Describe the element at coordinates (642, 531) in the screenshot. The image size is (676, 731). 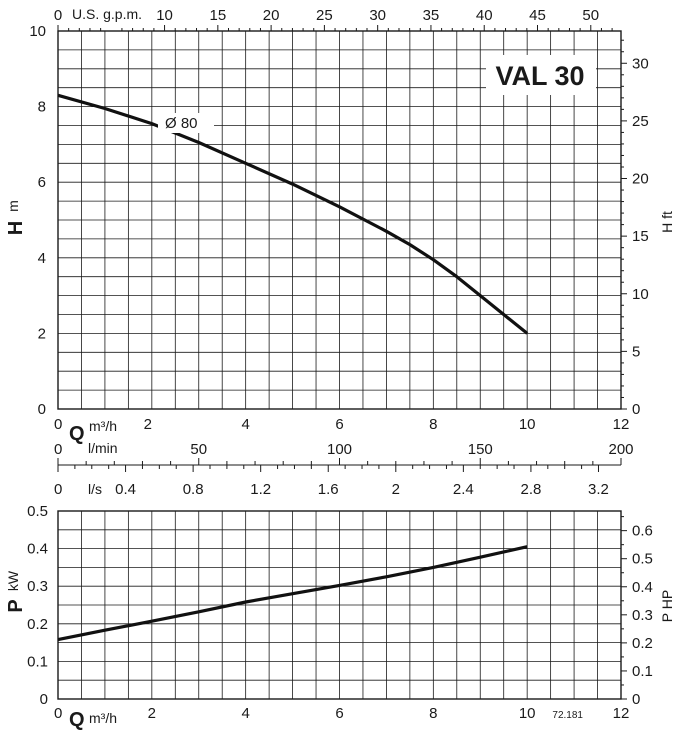
I see `power-y2-tick-label: 0.6` at that location.